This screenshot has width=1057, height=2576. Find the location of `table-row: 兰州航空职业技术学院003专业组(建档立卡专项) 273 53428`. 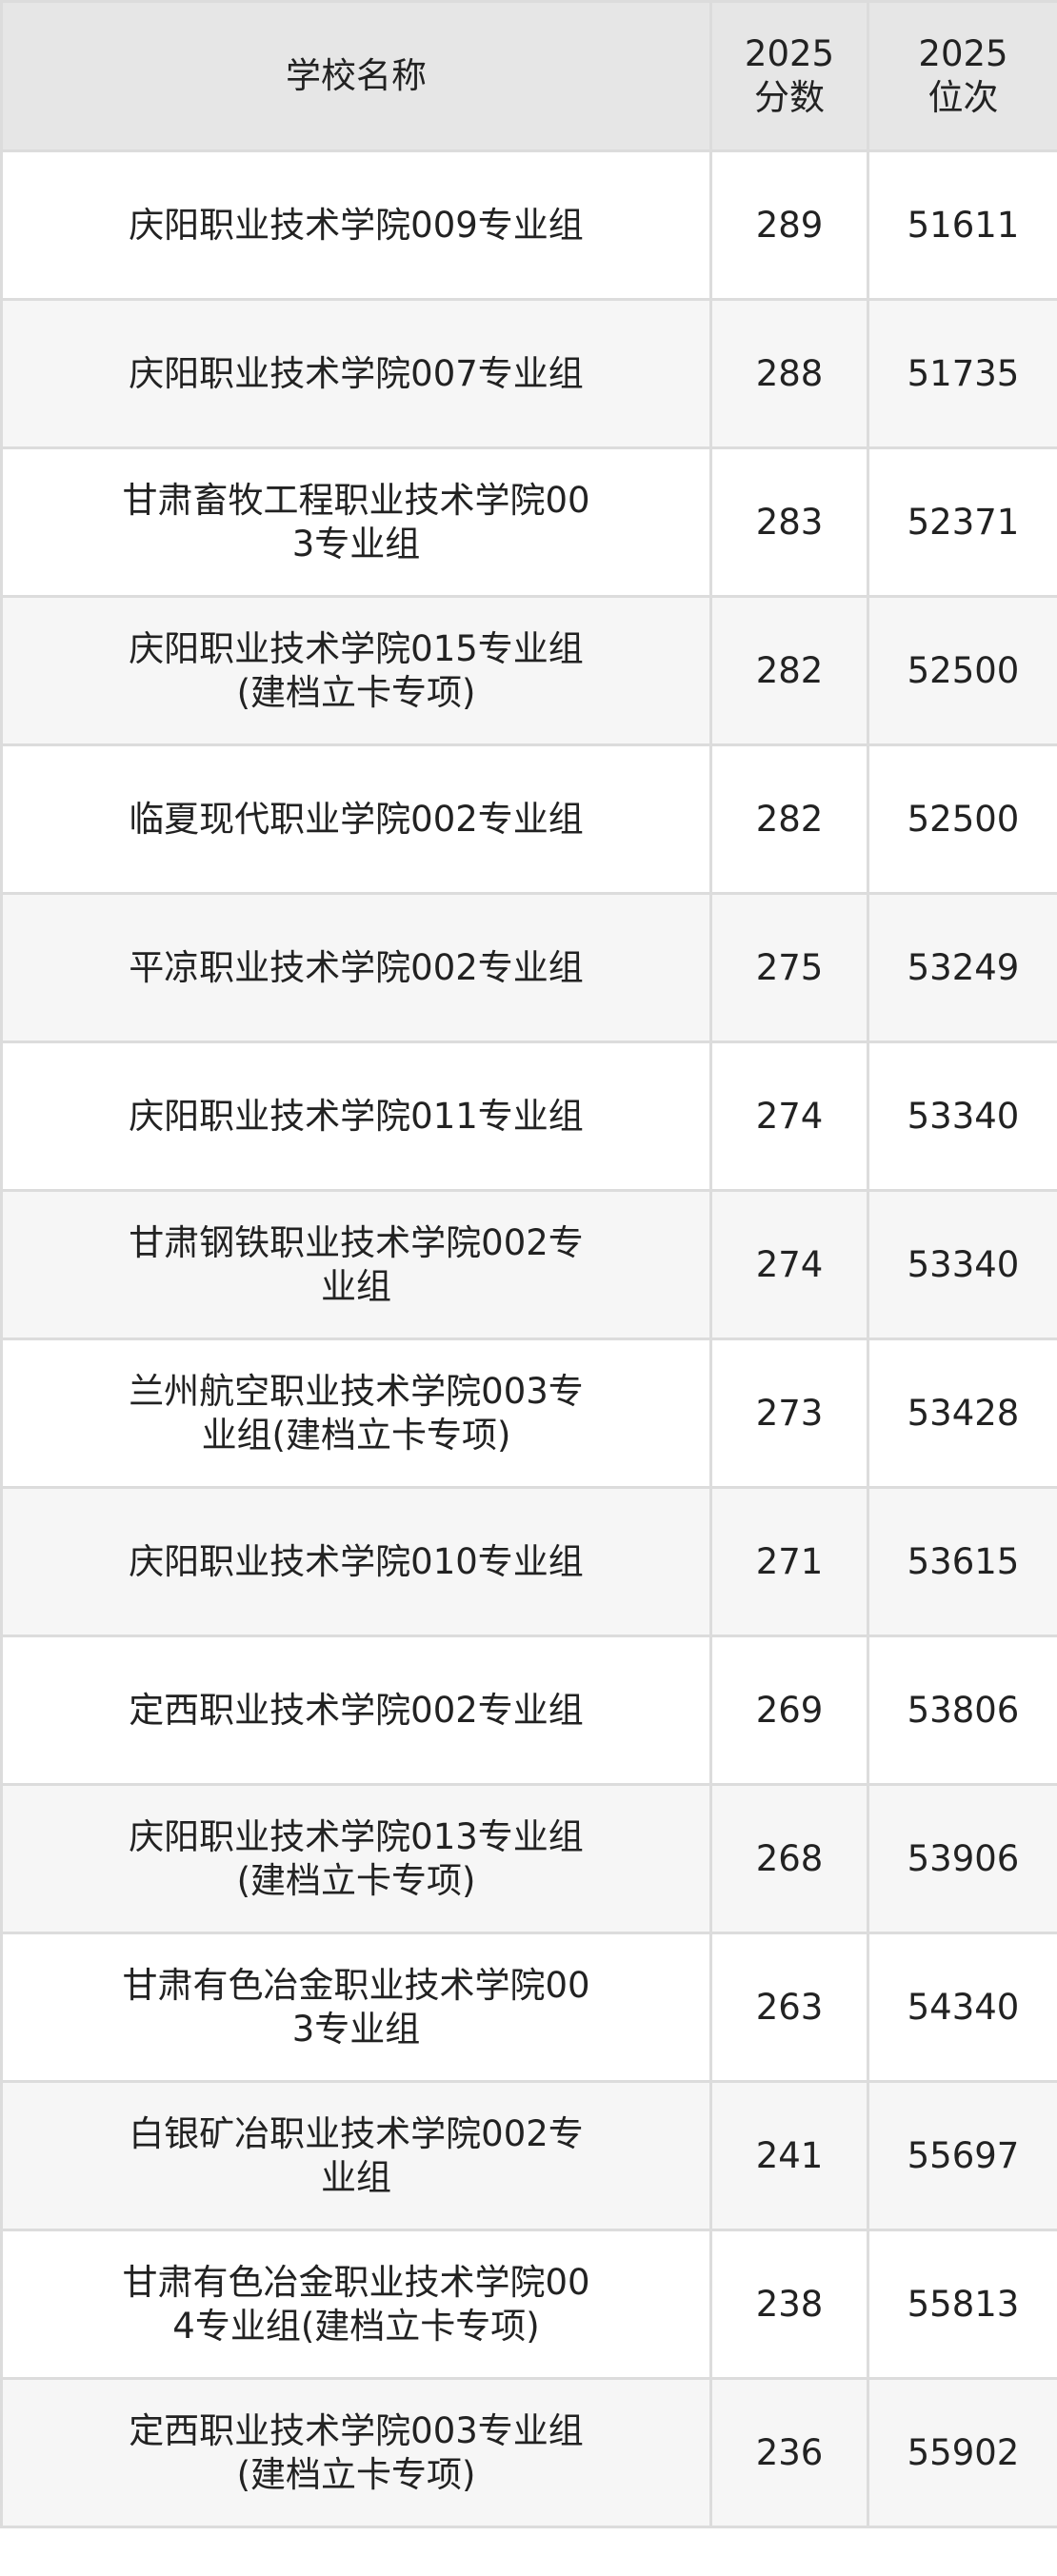

table-row: 兰州航空职业技术学院003专业组(建档立卡专项) 273 53428 is located at coordinates (528, 1413).